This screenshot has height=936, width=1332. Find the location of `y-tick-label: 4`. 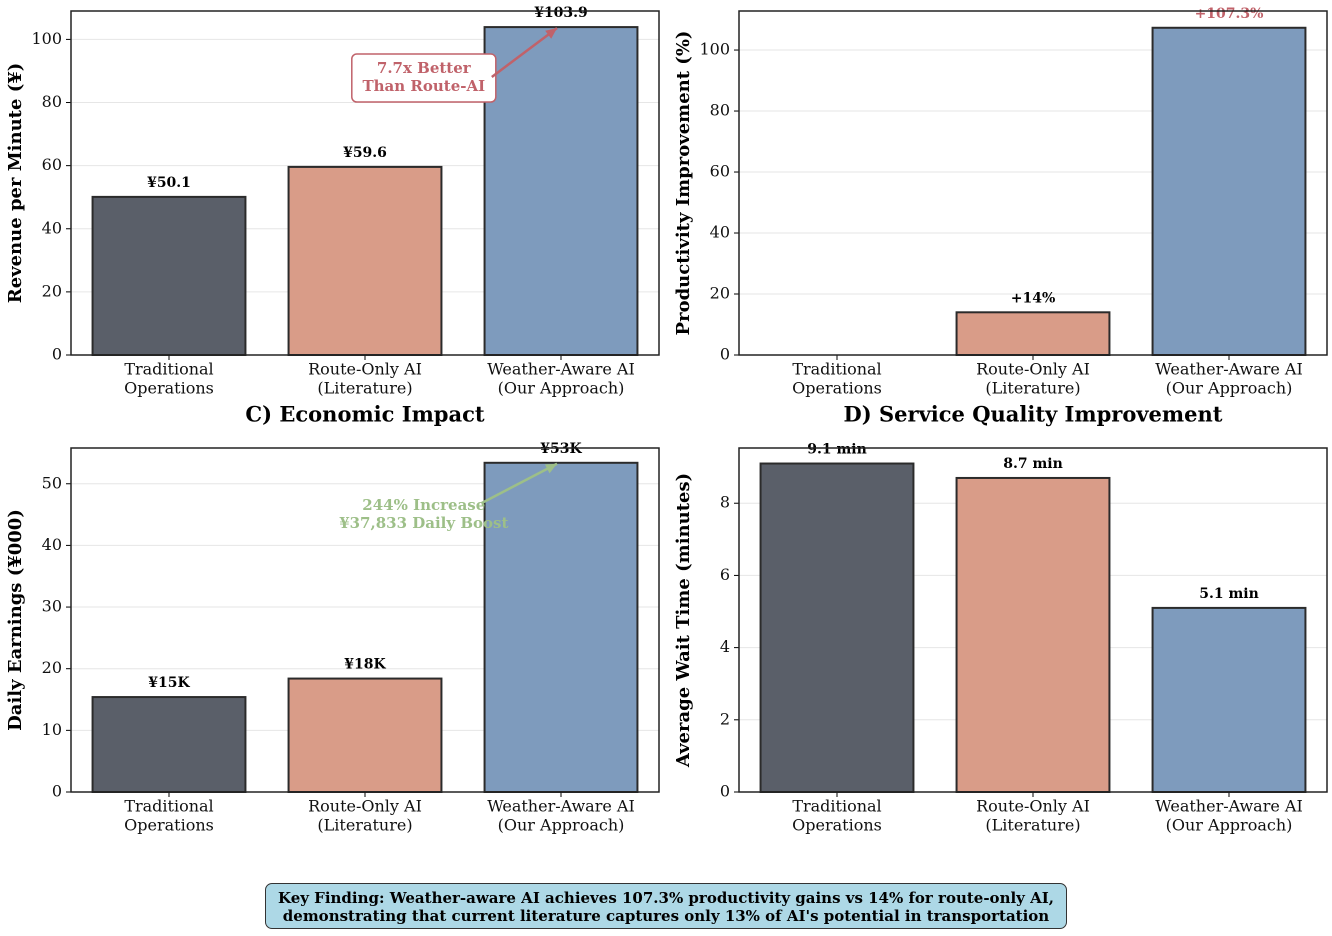

y-tick-label: 4 is located at coordinates (725, 646).